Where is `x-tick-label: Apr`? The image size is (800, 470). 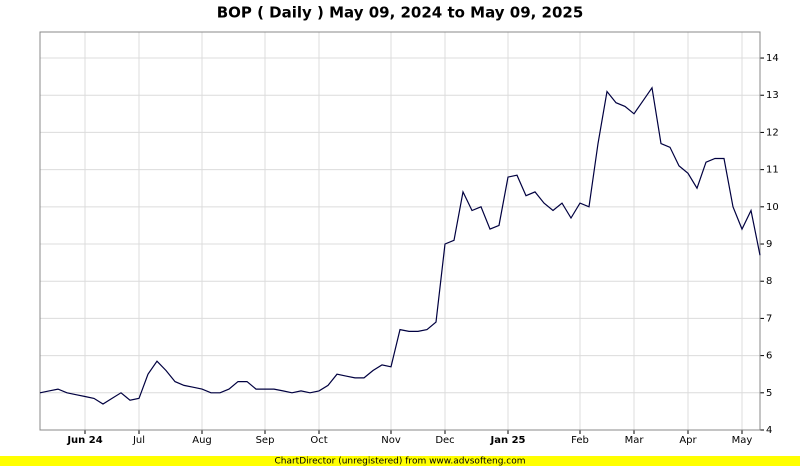 x-tick-label: Apr is located at coordinates (688, 440).